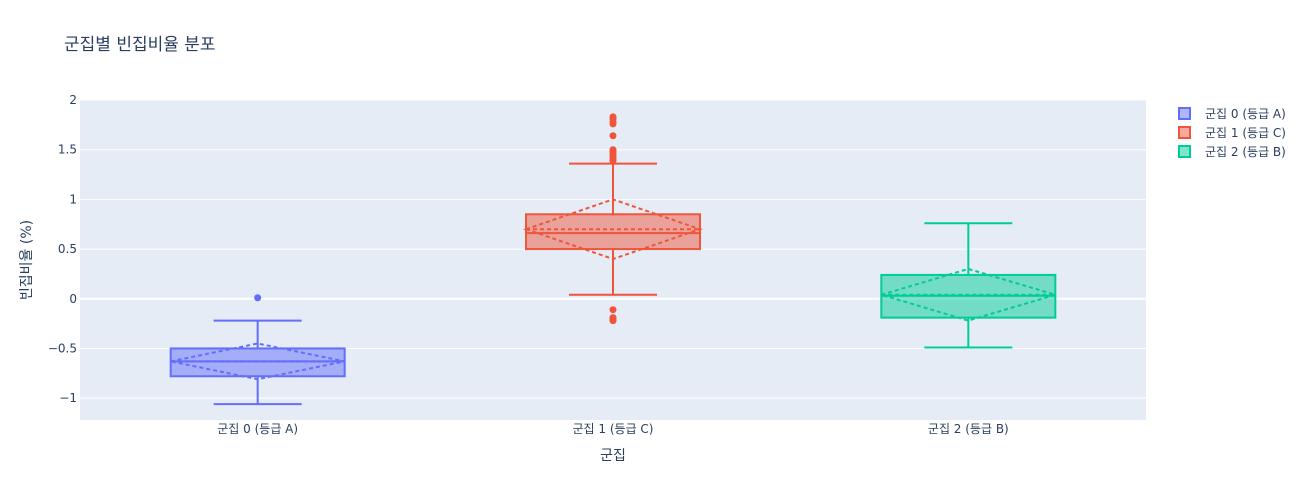  What do you see at coordinates (140, 45) in the screenshot?
I see `chart-title: 군집별 빈집비율 분포` at bounding box center [140, 45].